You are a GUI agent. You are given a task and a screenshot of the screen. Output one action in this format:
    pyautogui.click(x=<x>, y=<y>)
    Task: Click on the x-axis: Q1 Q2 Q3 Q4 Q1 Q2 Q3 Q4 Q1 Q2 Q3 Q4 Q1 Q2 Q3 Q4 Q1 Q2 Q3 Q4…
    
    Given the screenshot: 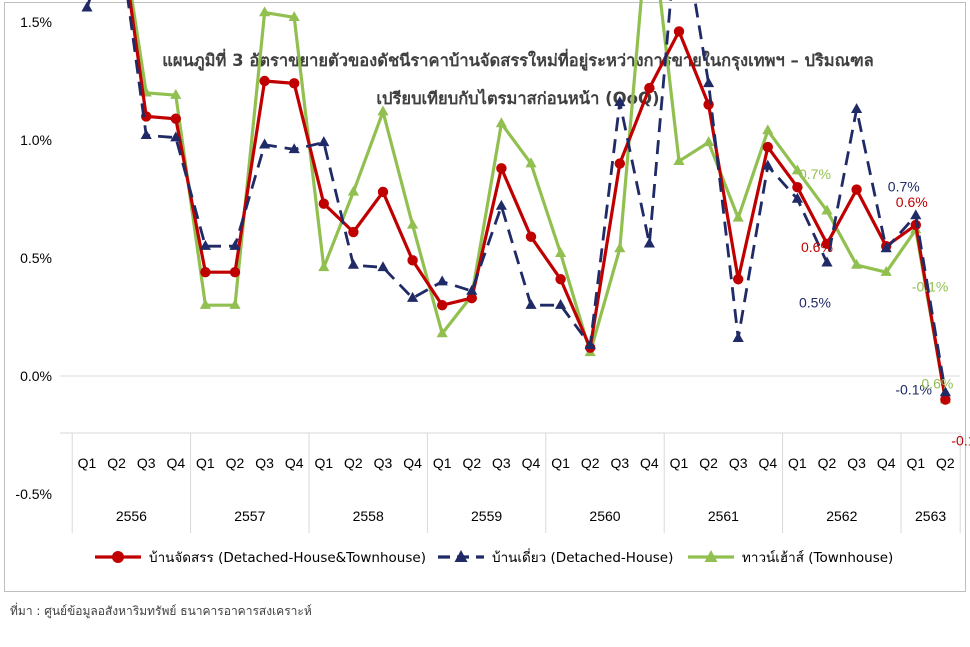 What is the action you would take?
    pyautogui.click(x=510, y=482)
    